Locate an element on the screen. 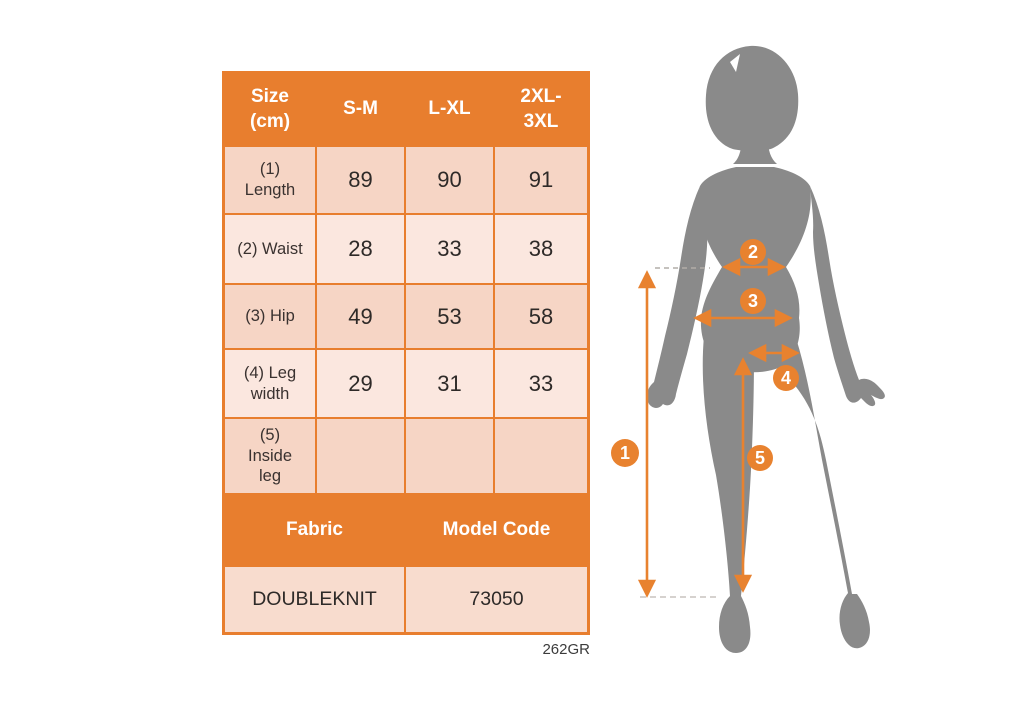 The image size is (1024, 703). model-code-value-cell: 73050 is located at coordinates (496, 599).